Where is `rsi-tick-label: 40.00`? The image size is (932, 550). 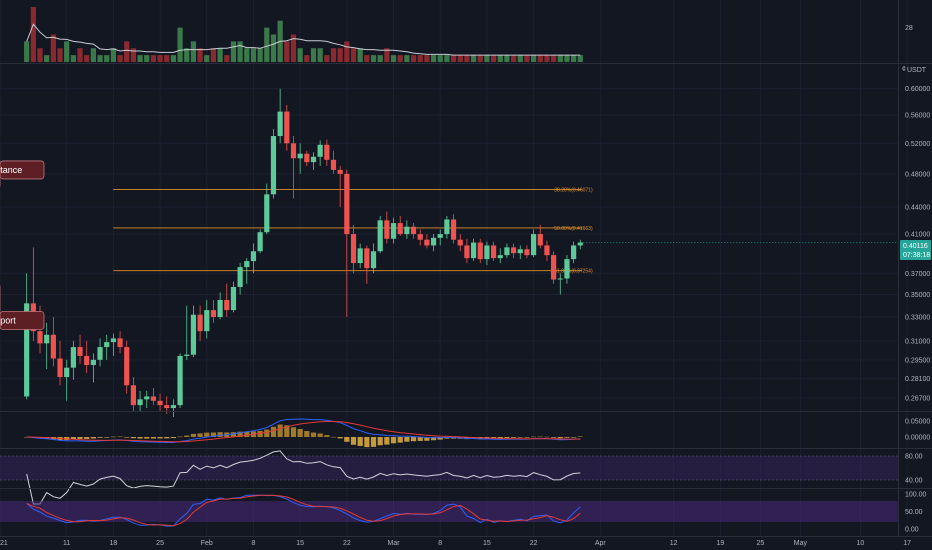
rsi-tick-label: 40.00 is located at coordinates (914, 481).